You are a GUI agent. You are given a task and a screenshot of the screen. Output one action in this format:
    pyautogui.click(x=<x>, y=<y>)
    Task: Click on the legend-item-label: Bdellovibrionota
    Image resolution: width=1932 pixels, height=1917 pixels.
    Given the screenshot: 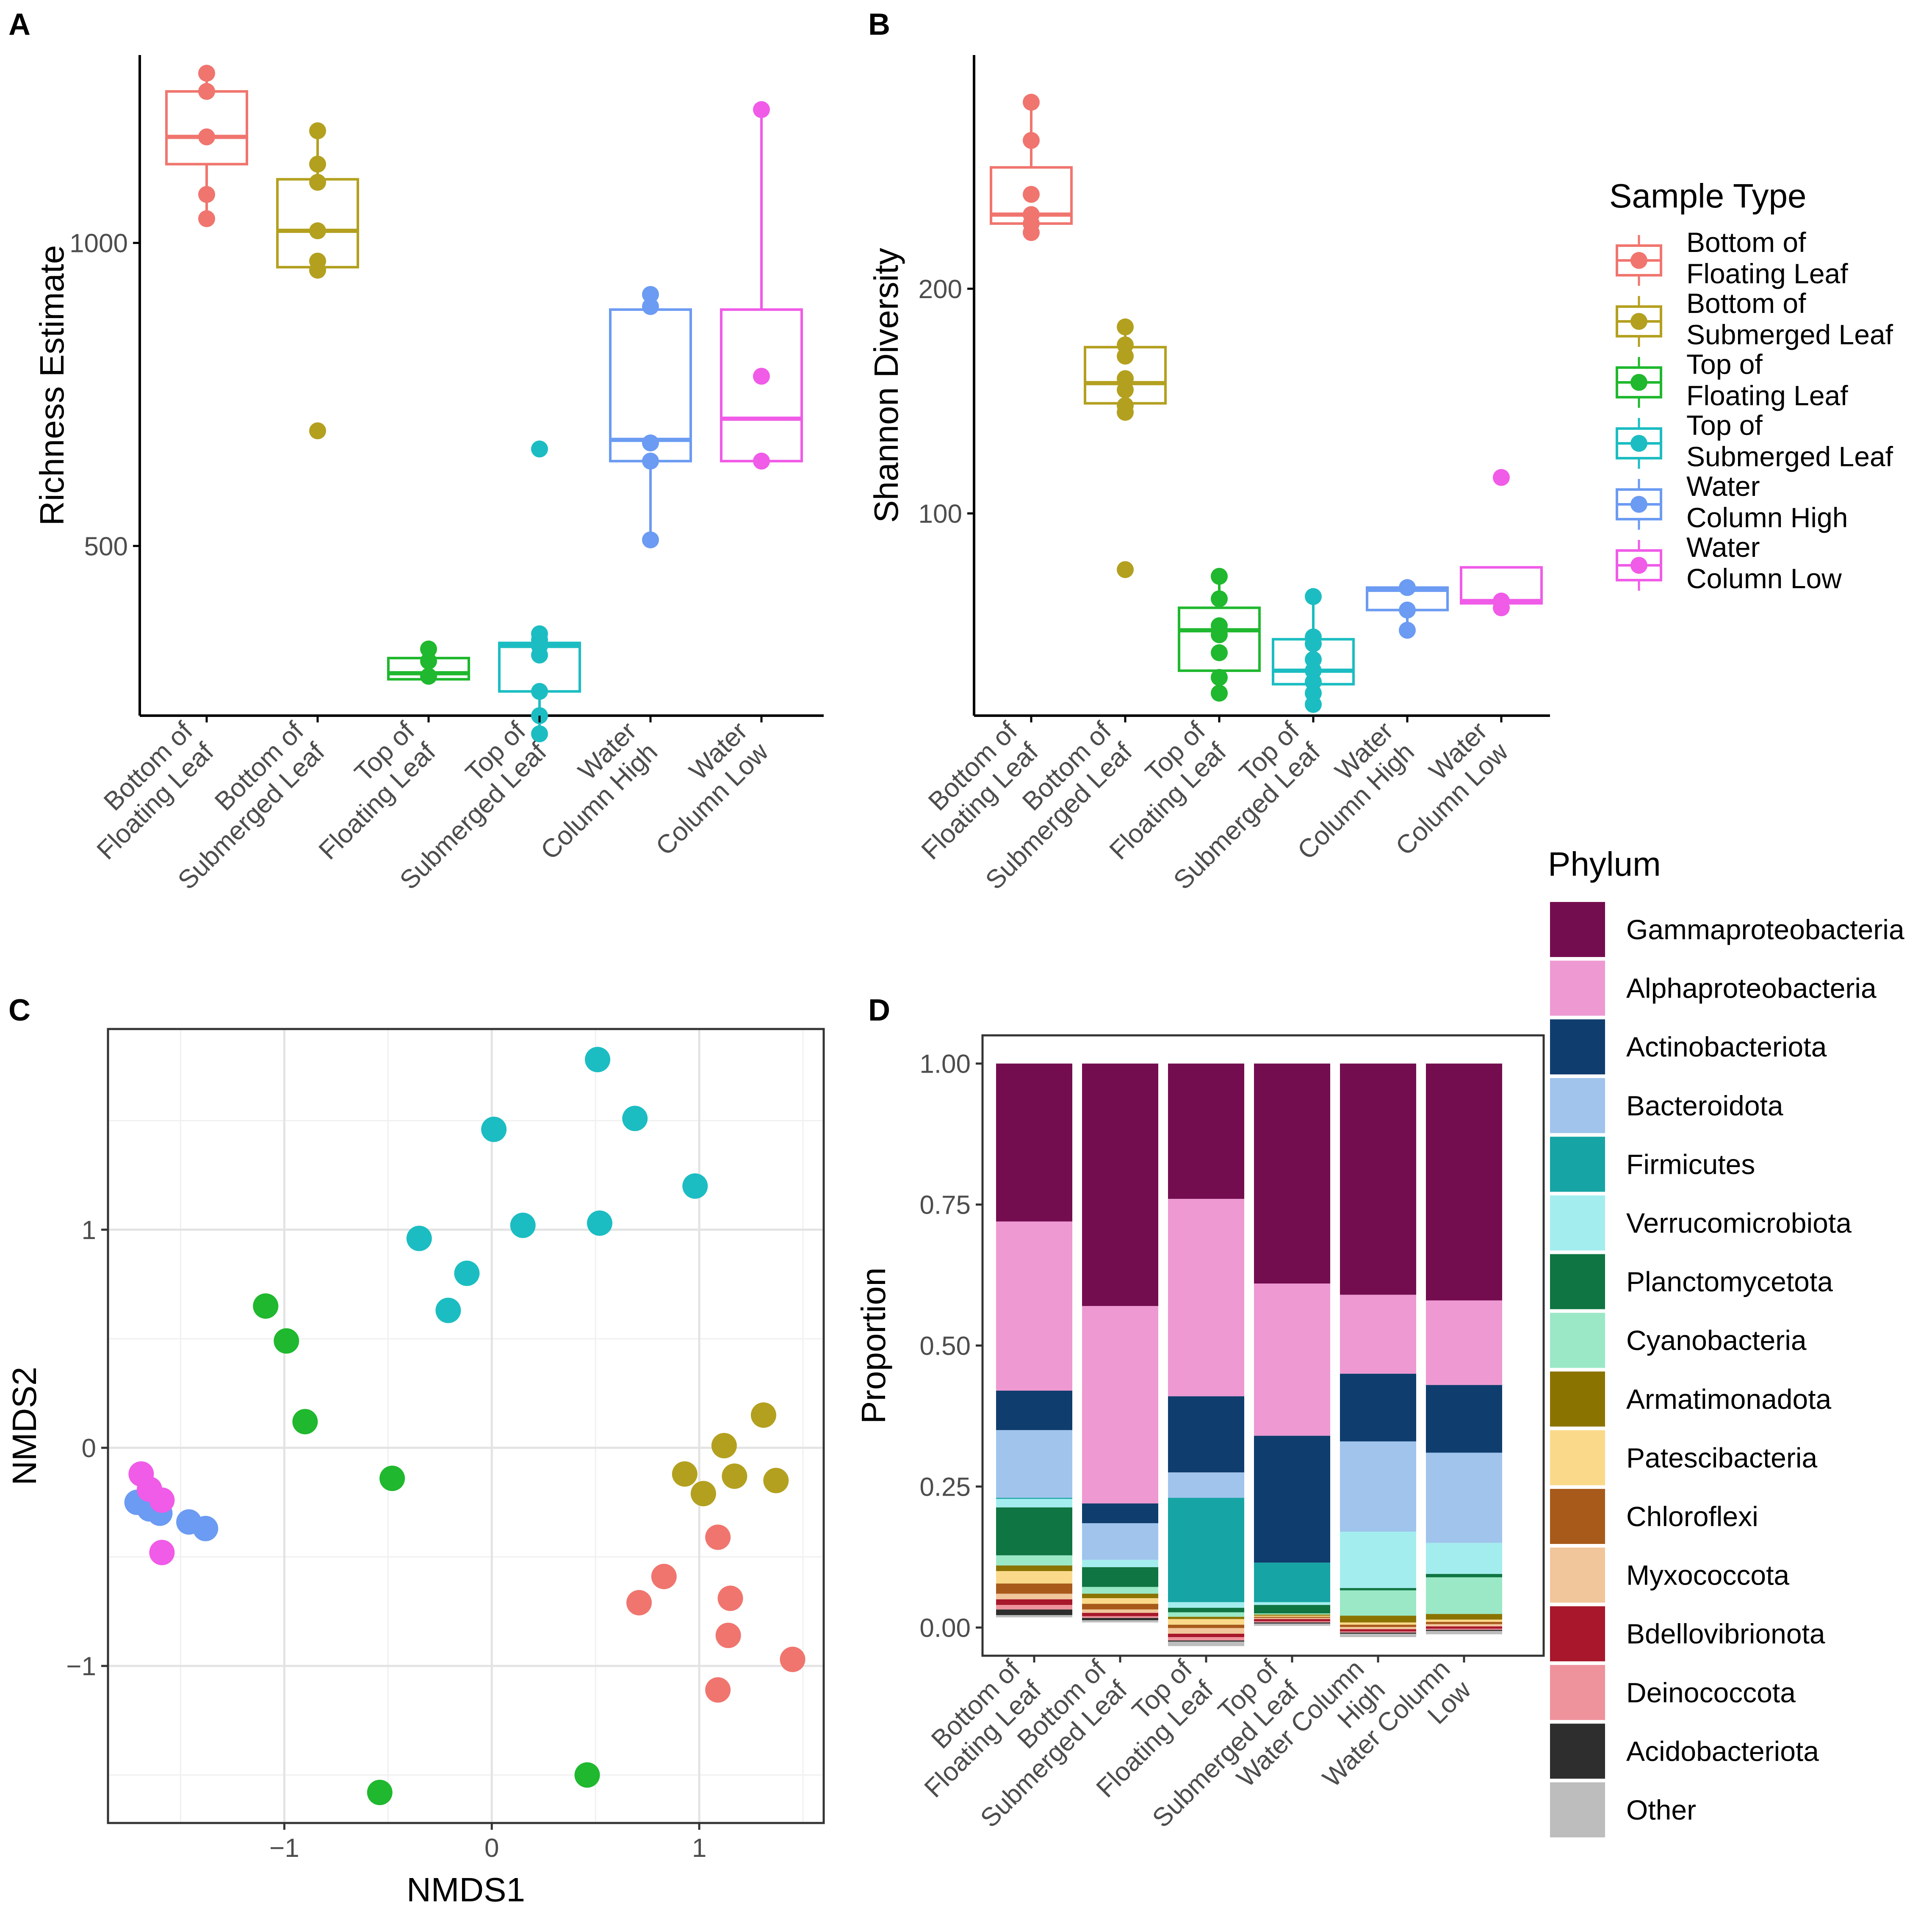 What is the action you would take?
    pyautogui.click(x=1725, y=1633)
    